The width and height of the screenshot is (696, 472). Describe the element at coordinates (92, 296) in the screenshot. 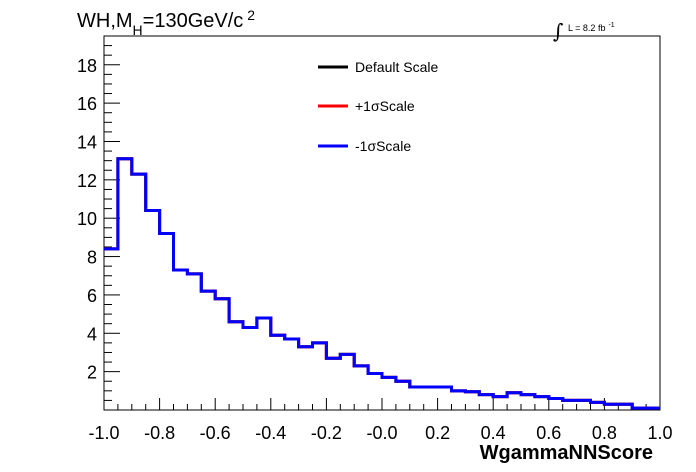

I see `y-tick-label: 6` at that location.